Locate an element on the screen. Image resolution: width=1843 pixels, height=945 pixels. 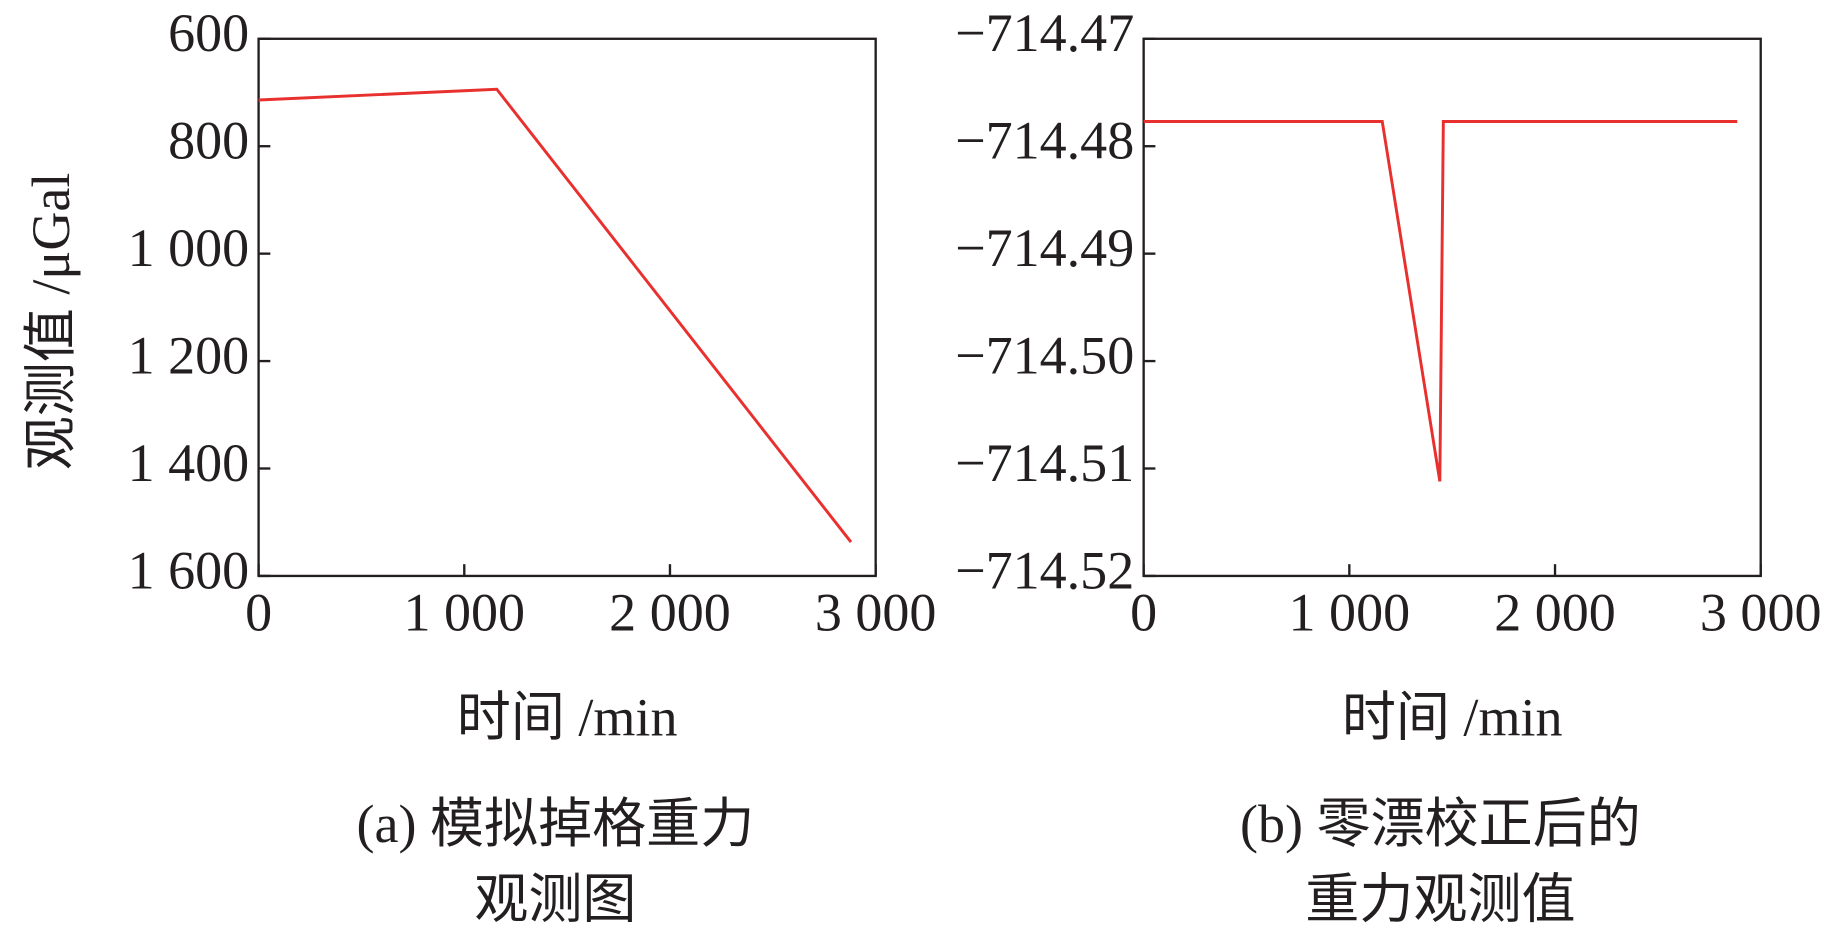
y-tick-label: 600 is located at coordinates (208, 33).